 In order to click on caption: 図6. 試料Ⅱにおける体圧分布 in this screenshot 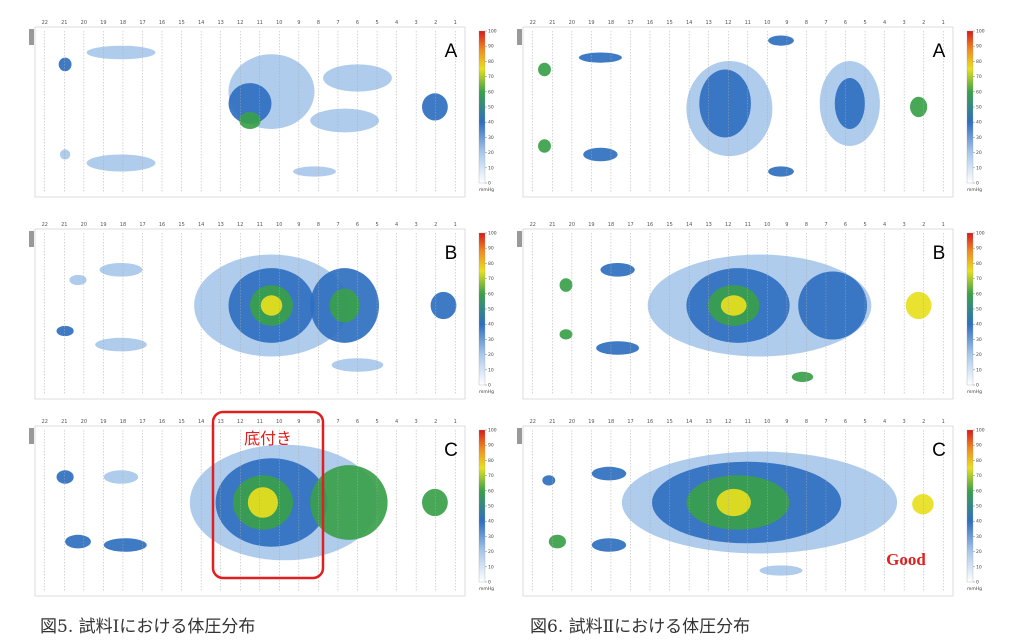, I will do `click(640, 627)`.